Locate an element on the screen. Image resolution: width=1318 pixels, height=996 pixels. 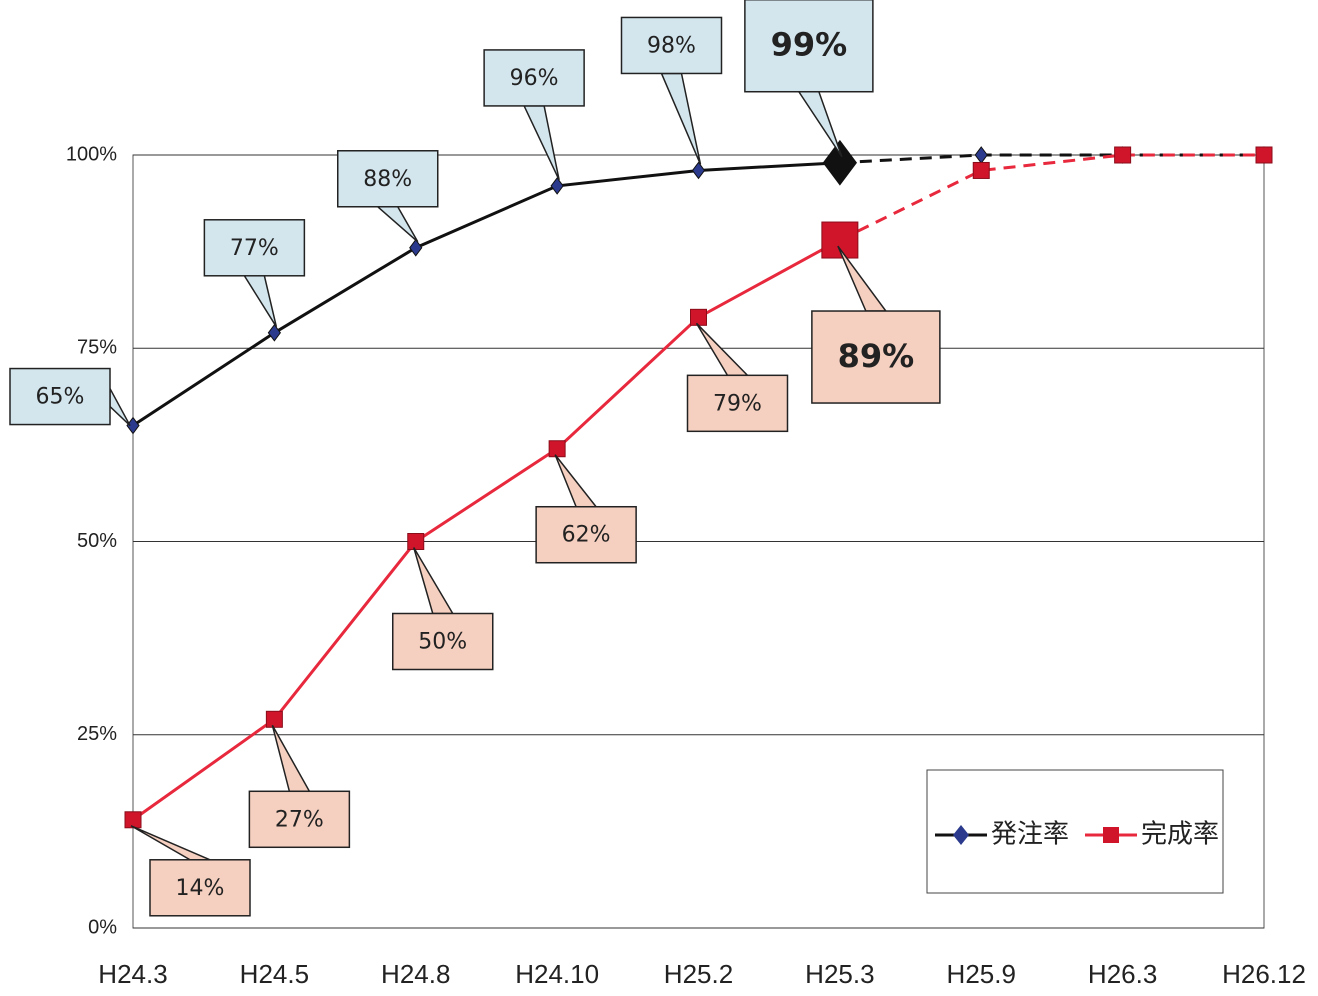
x-tick-label: H26.3 is located at coordinates (1122, 974).